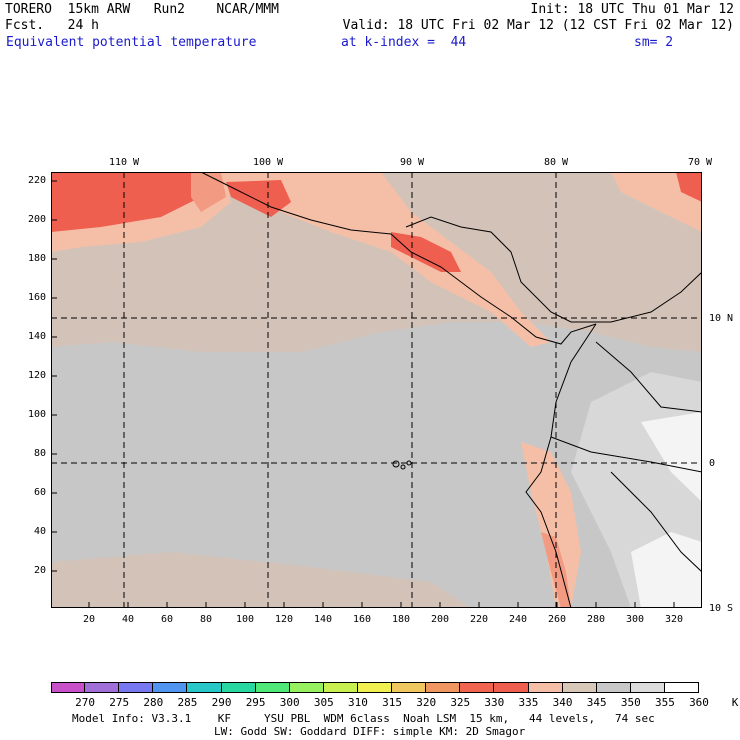  What do you see at coordinates (36, 375) in the screenshot?
I see `y-label-120: 120` at bounding box center [36, 375].